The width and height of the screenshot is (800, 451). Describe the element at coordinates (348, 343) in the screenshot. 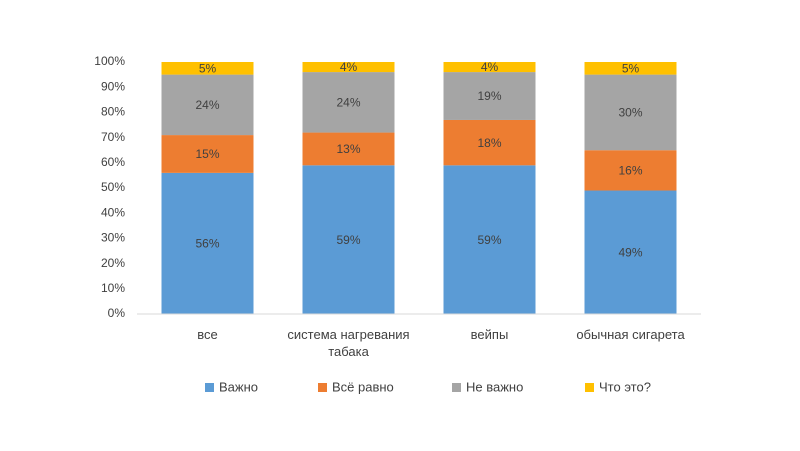

I see `x-tick-label: система нагревания табака` at that location.